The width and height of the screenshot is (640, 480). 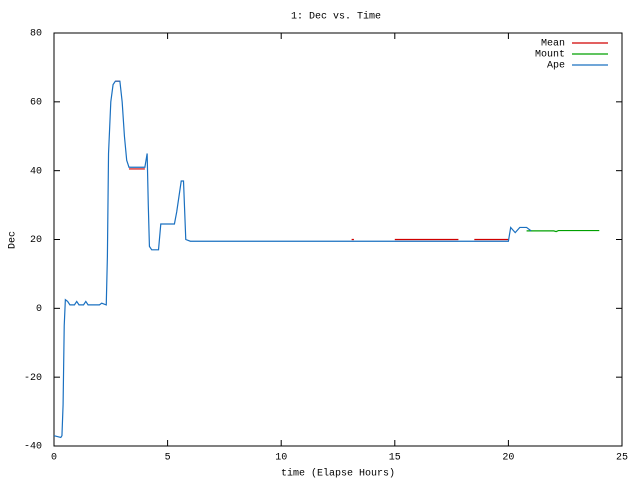 What do you see at coordinates (33, 447) in the screenshot?
I see `y-tick-label: -40` at bounding box center [33, 447].